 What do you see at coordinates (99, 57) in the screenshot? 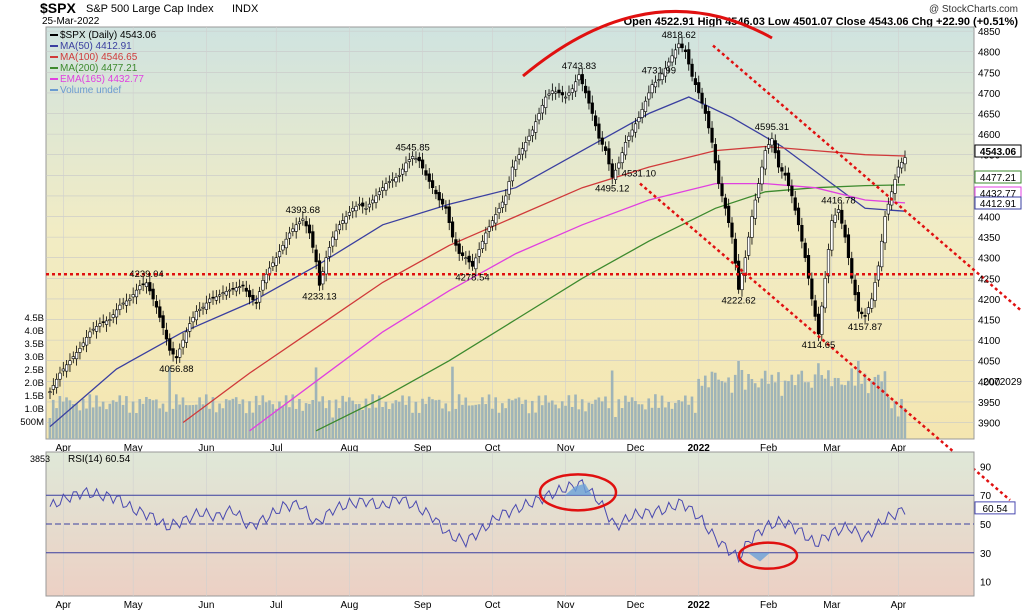
I see `legend-label: MA(100) 4546.65` at bounding box center [99, 57].